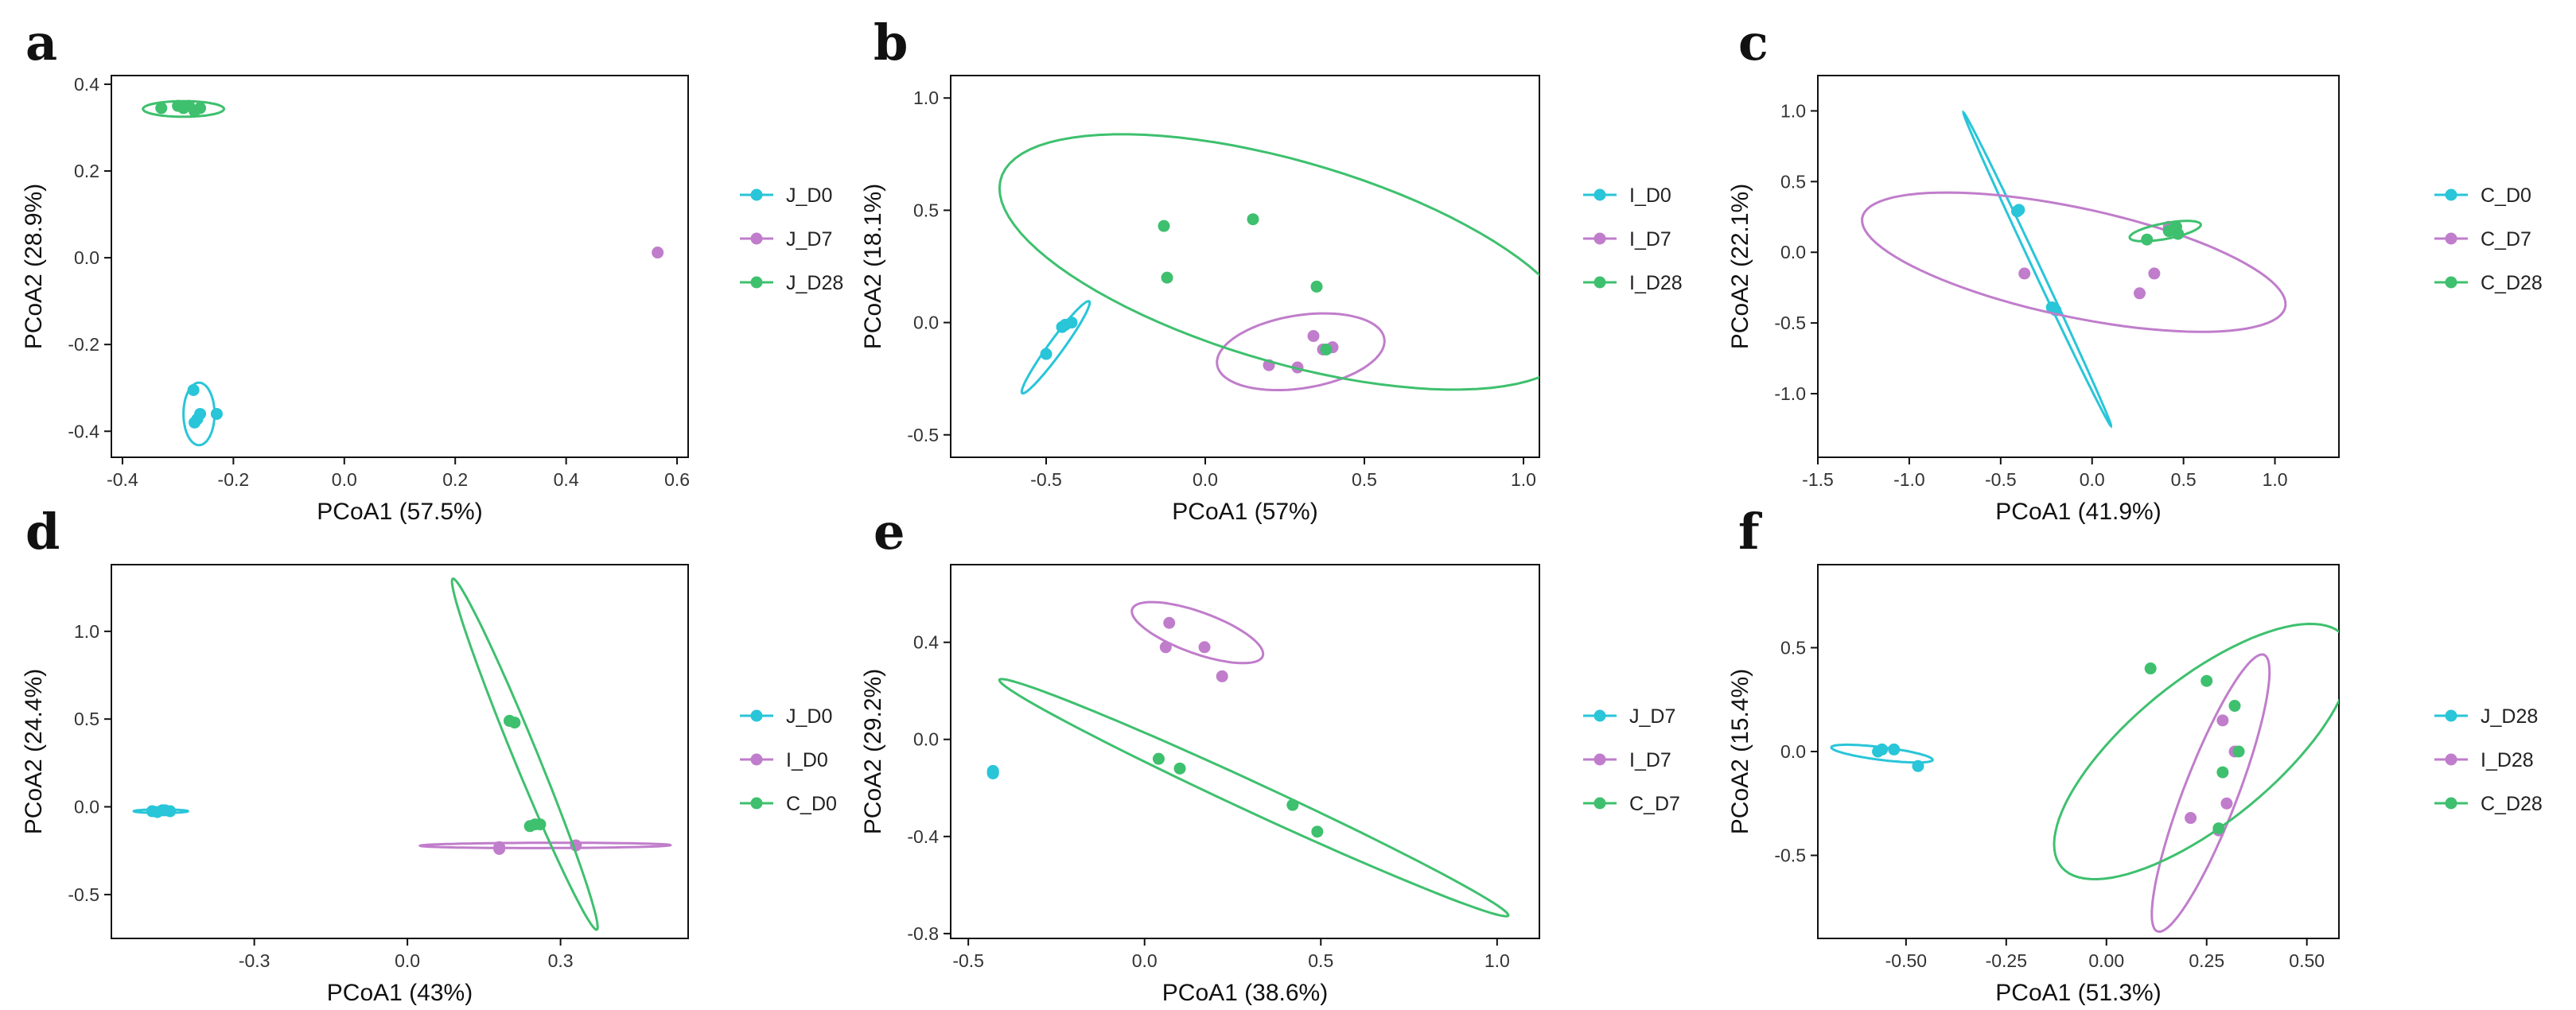 The height and width of the screenshot is (1010, 2576). What do you see at coordinates (2307, 960) in the screenshot?
I see `x-tick-label: 0.50` at bounding box center [2307, 960].